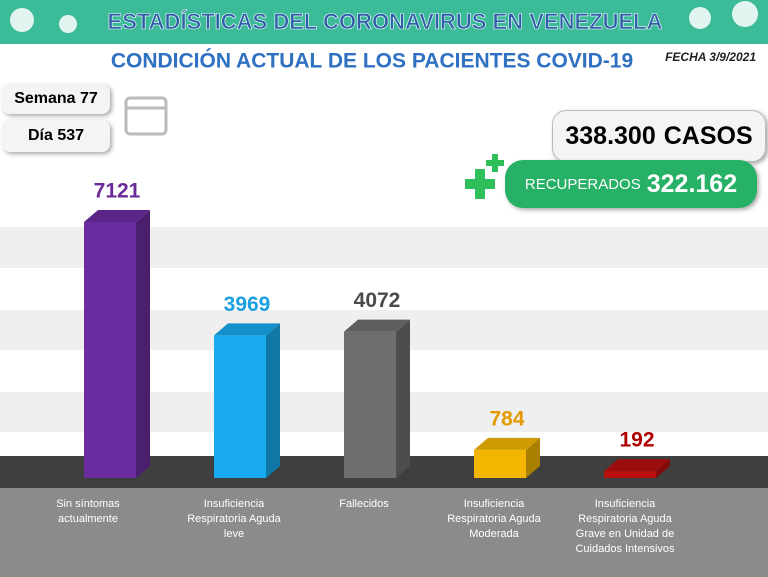 This screenshot has height=577, width=768. I want to click on value-label: 192, so click(636, 440).